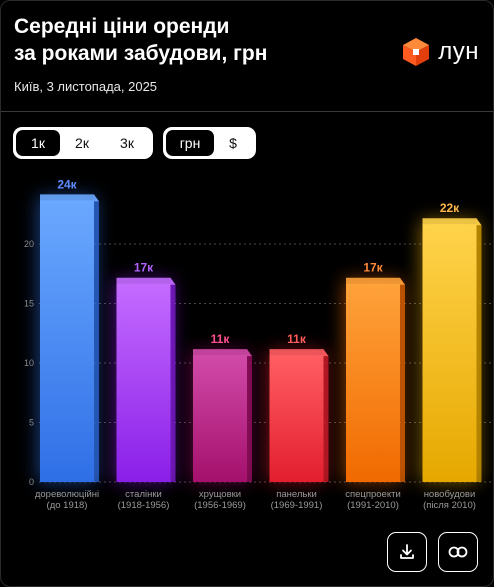 Image resolution: width=494 pixels, height=587 pixels. I want to click on x-tick-label: дореволюційні, so click(67, 494).